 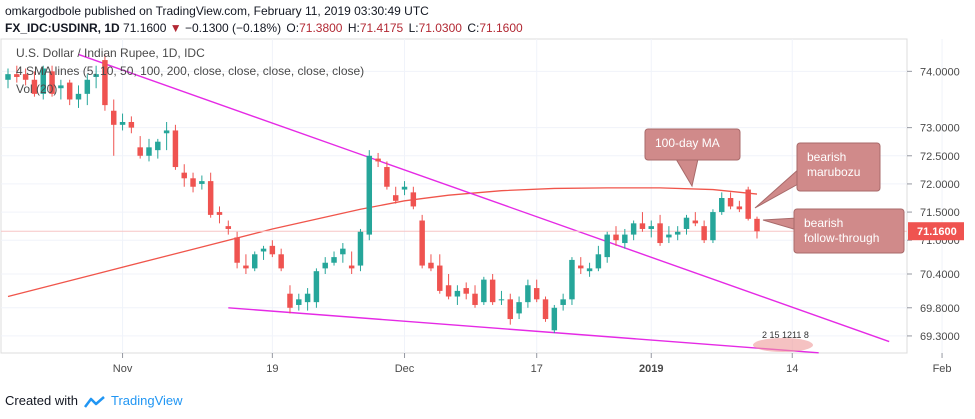 What do you see at coordinates (501, 28) in the screenshot?
I see `close-value: 71.1600` at bounding box center [501, 28].